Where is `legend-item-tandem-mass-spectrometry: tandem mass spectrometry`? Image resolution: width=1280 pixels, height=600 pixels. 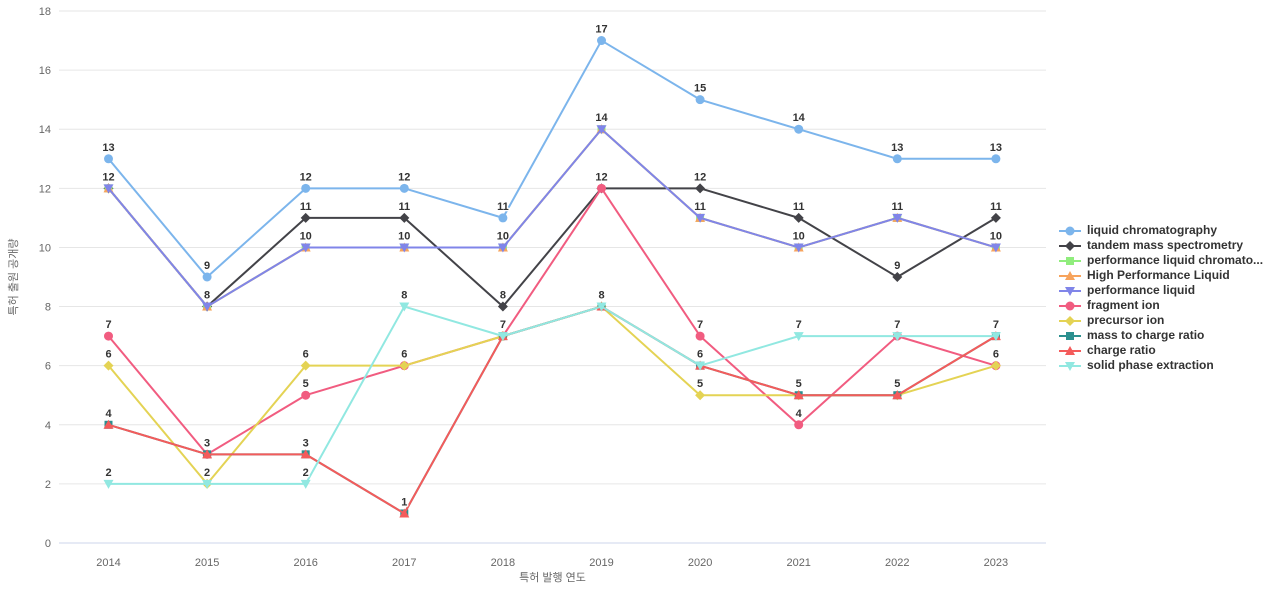
legend-item-tandem-mass-spectrometry: tandem mass spectrometry is located at coordinates (1161, 245).